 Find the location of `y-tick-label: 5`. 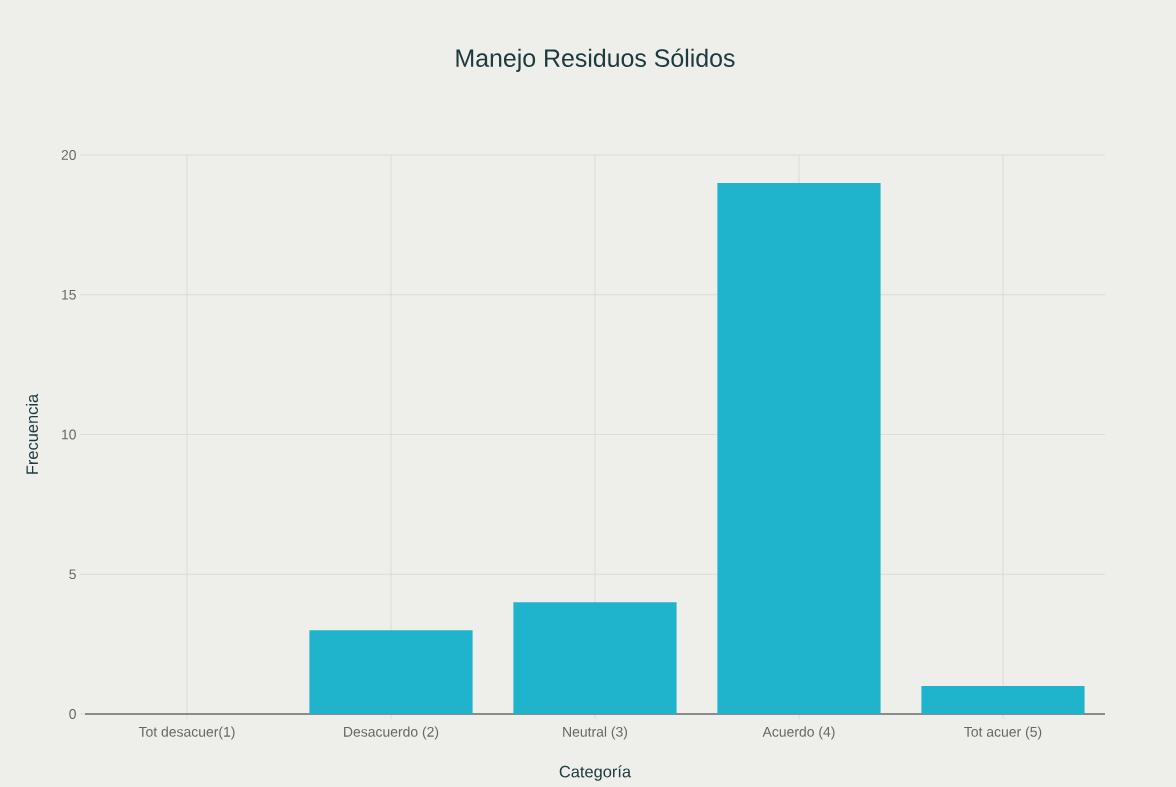

y-tick-label: 5 is located at coordinates (72, 574).